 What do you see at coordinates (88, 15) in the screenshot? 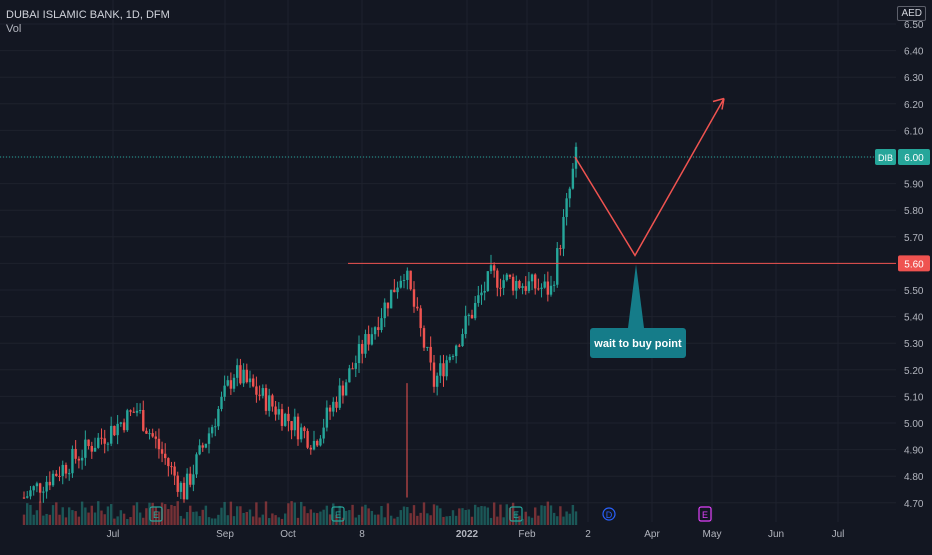
I see `symbol-title: DUBAI ISLAMIC BANK, 1D, DFM` at bounding box center [88, 15].